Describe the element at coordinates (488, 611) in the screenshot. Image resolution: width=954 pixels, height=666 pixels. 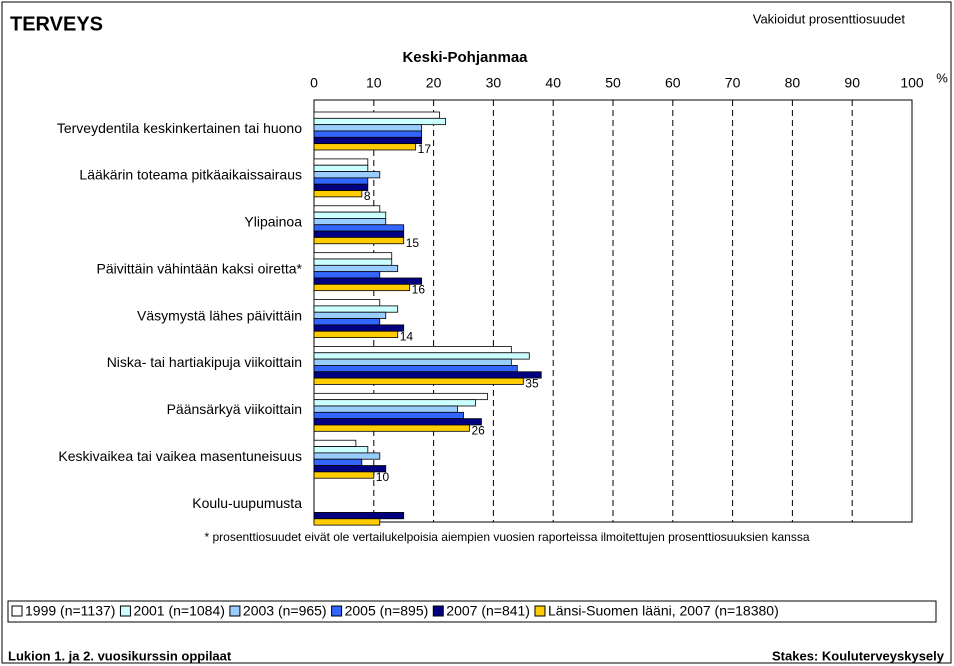
I see `legend-label: 2007 (n=841)` at that location.